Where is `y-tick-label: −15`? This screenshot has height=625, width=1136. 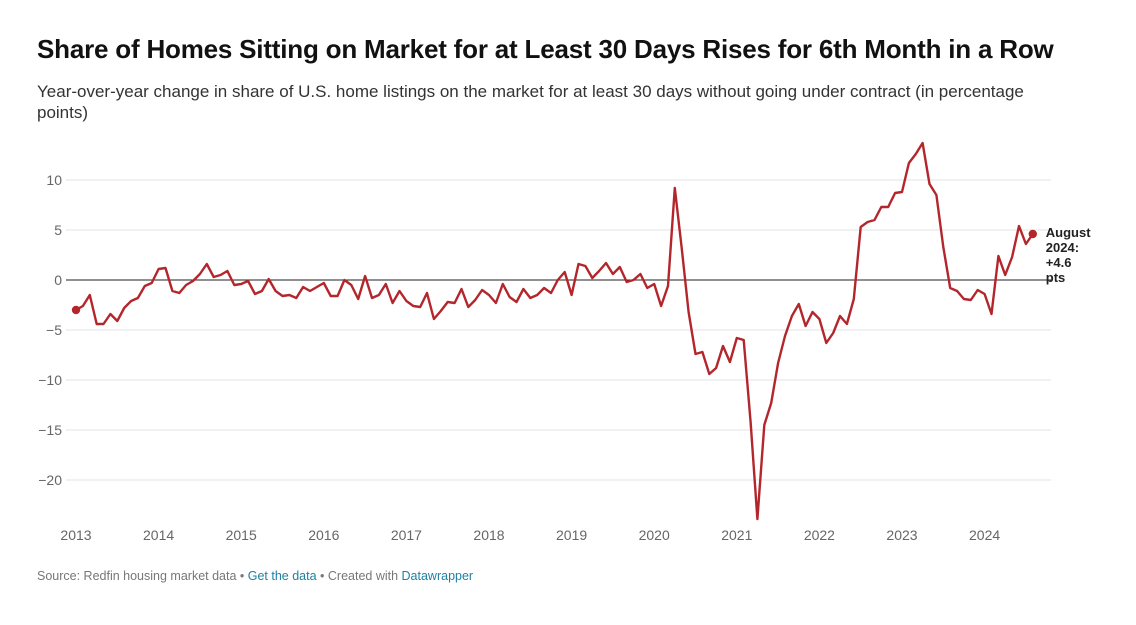
y-tick-label: −15 is located at coordinates (50, 430).